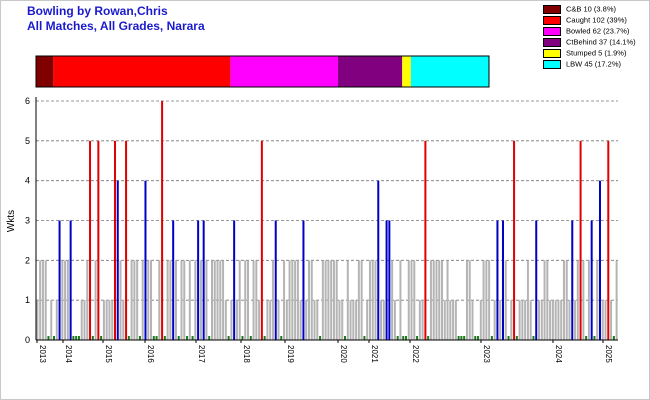  Describe the element at coordinates (116, 26) in the screenshot. I see `chart-subtitle: All Matches, All Grades, Narara` at that location.